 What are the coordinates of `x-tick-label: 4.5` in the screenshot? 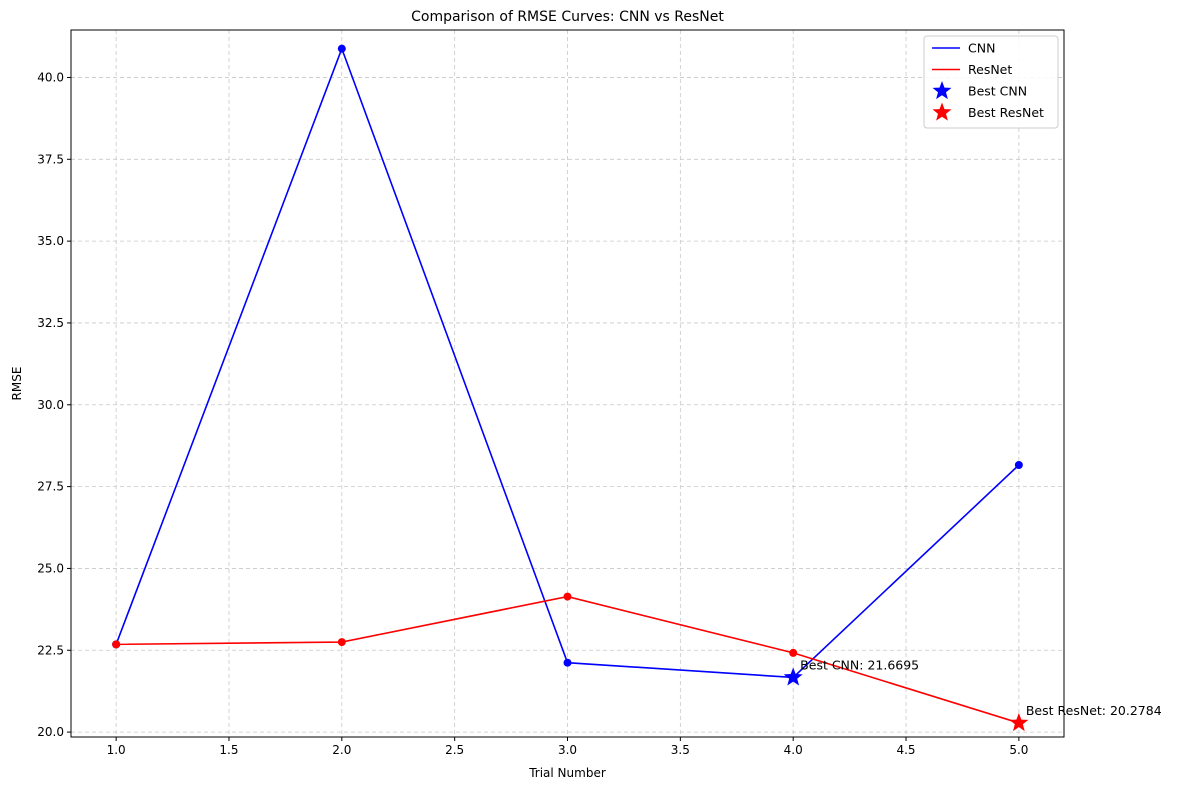 It's located at (905, 750).